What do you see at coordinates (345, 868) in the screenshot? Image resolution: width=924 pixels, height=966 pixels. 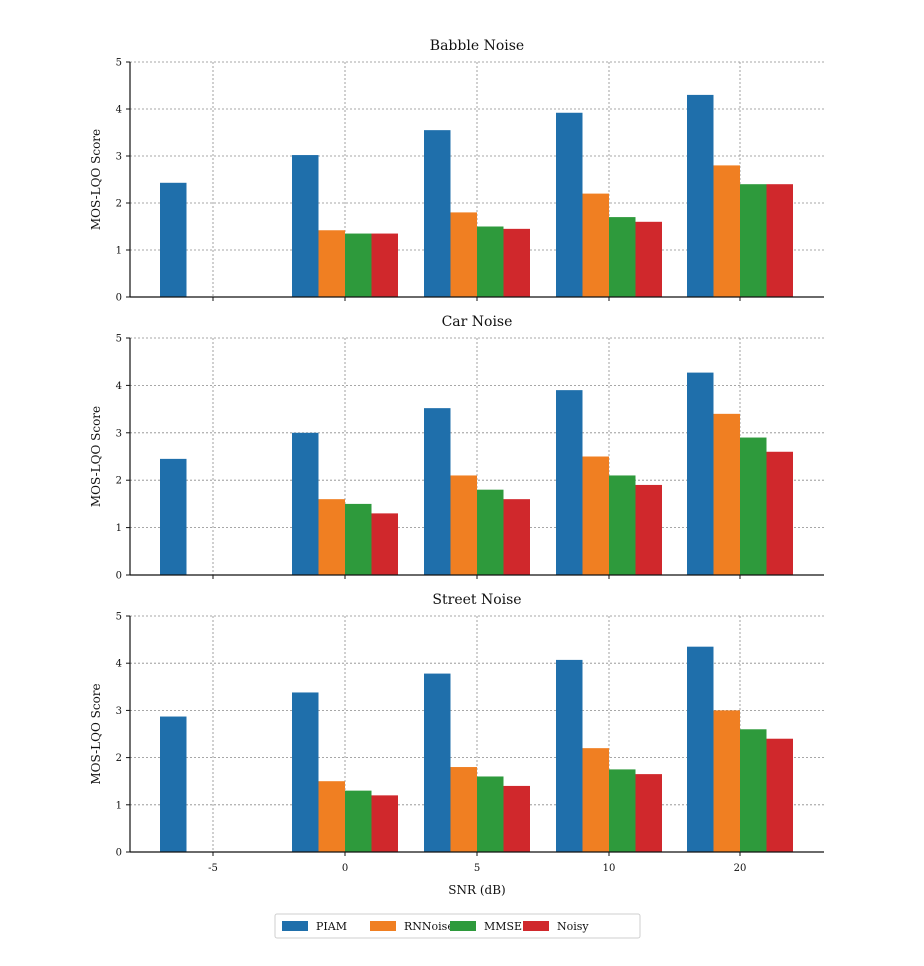 I see `x-tick-label: 0` at bounding box center [345, 868].